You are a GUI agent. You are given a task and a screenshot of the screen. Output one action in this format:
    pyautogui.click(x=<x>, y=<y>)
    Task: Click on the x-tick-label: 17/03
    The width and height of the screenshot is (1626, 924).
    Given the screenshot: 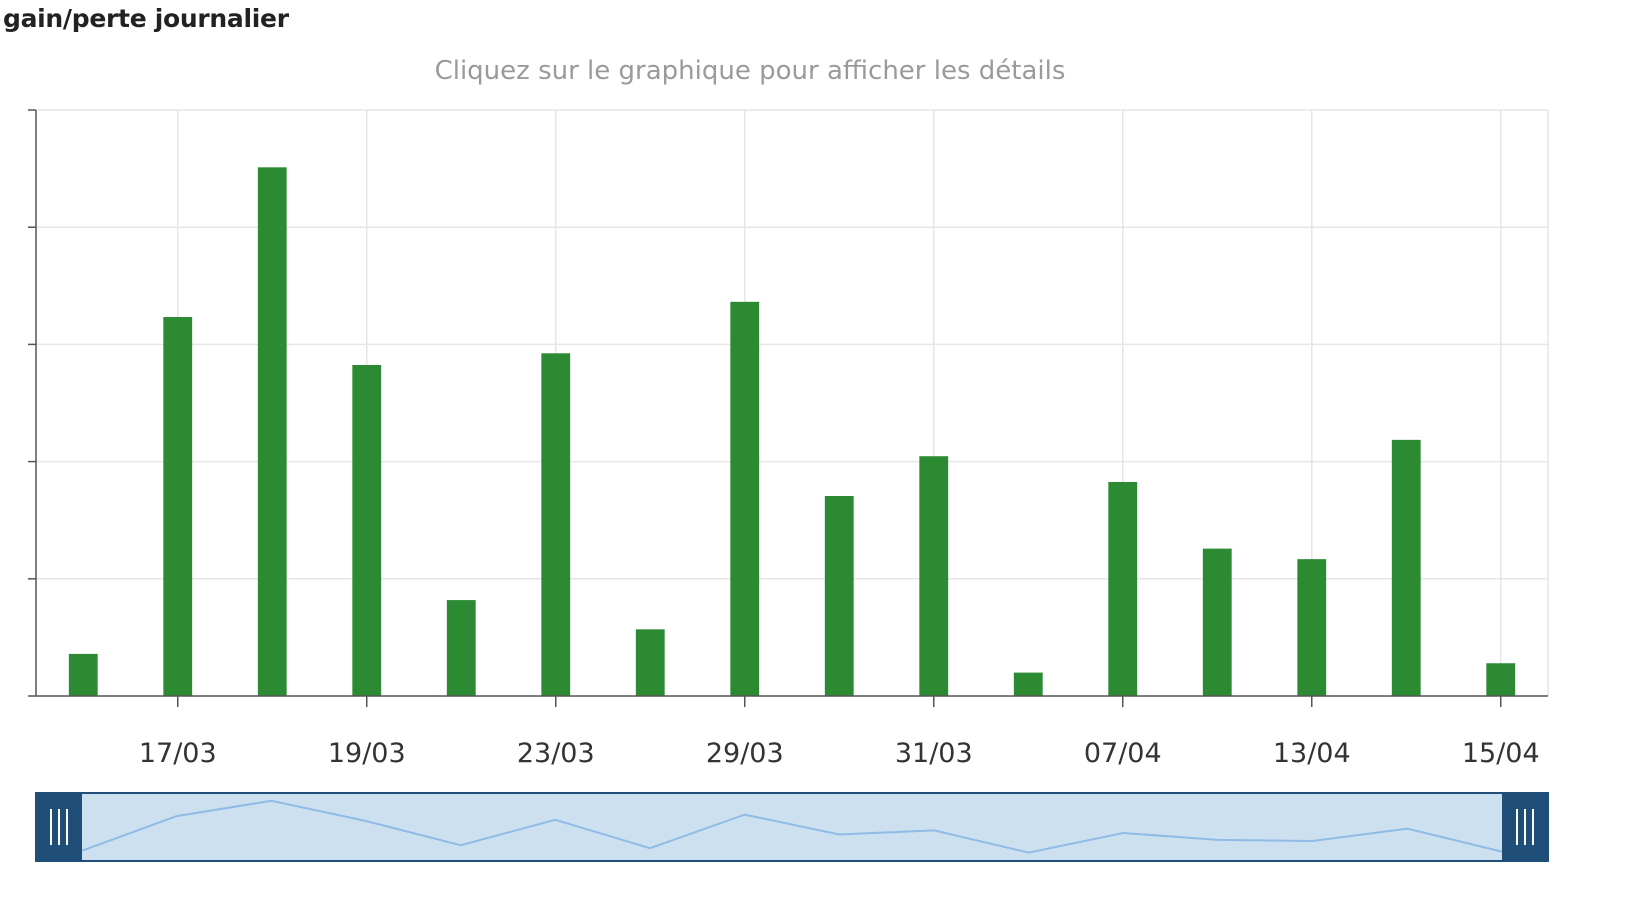 What is the action you would take?
    pyautogui.click(x=178, y=753)
    